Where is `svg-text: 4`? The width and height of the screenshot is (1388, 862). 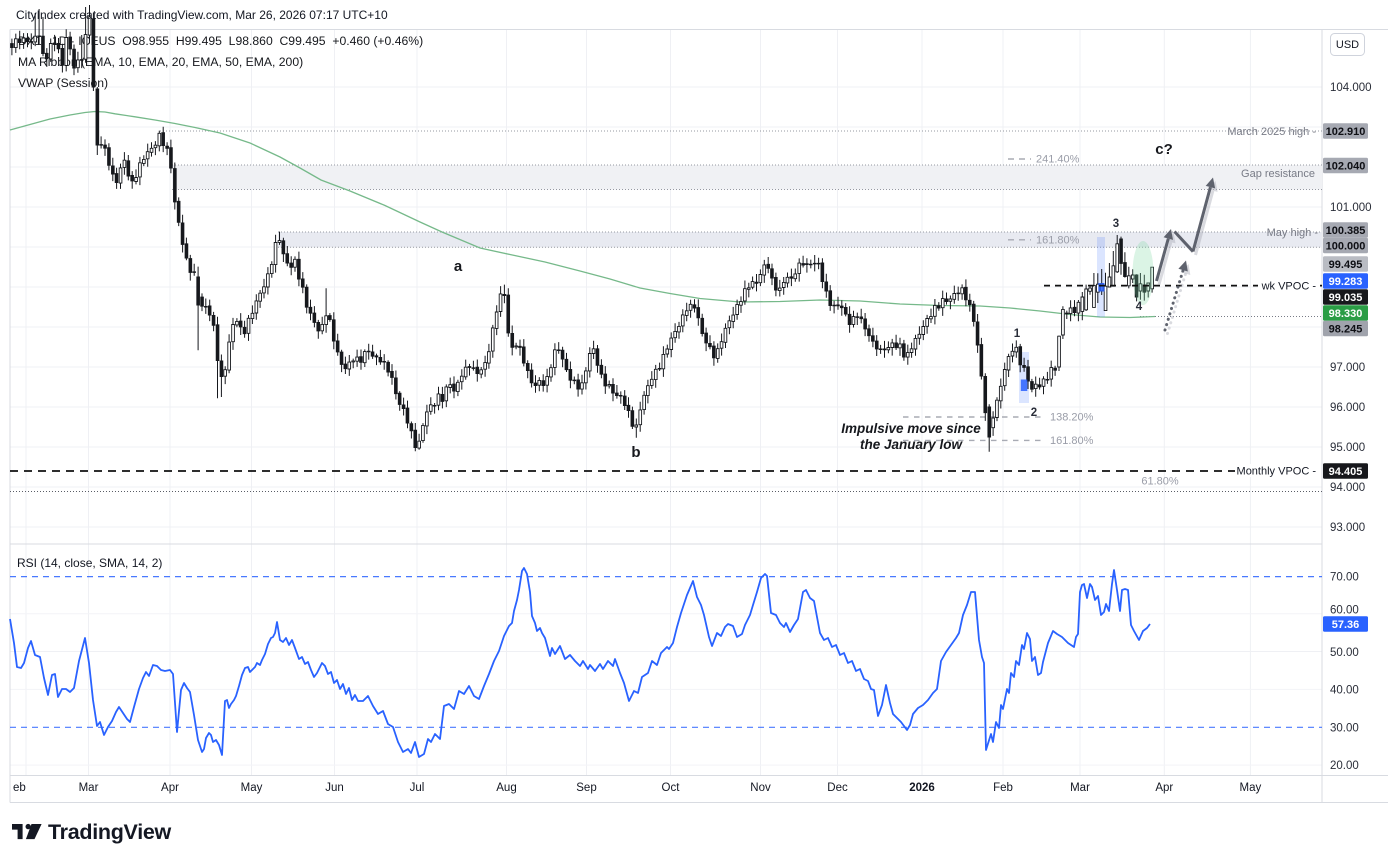 svg-text: 4 is located at coordinates (1139, 307).